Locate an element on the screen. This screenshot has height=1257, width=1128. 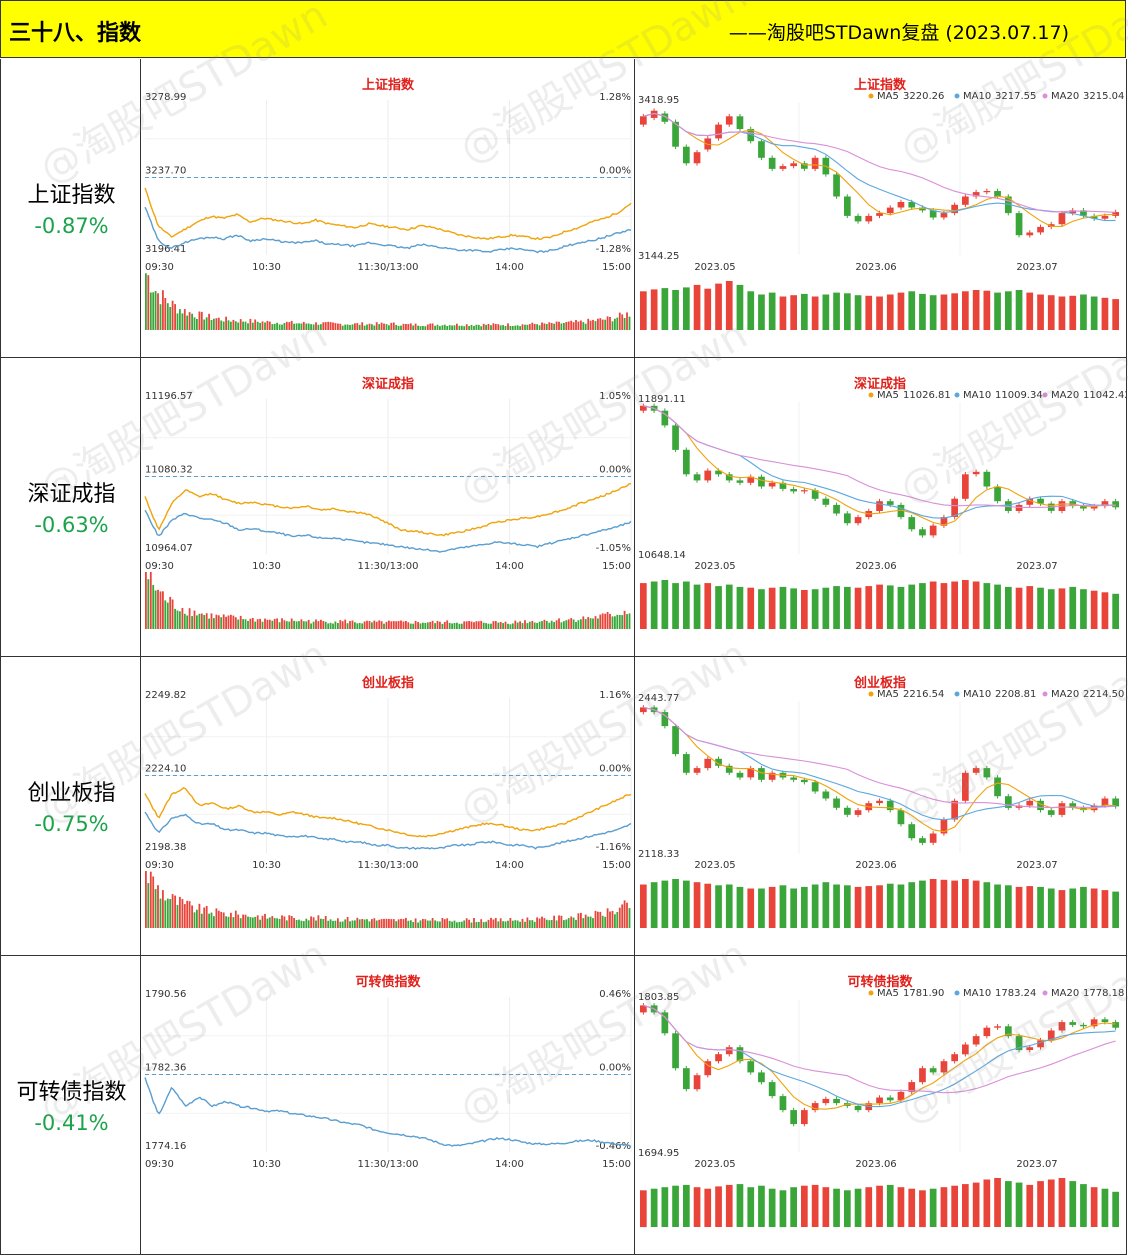
legend-label: MA20 is located at coordinates (1065, 993).